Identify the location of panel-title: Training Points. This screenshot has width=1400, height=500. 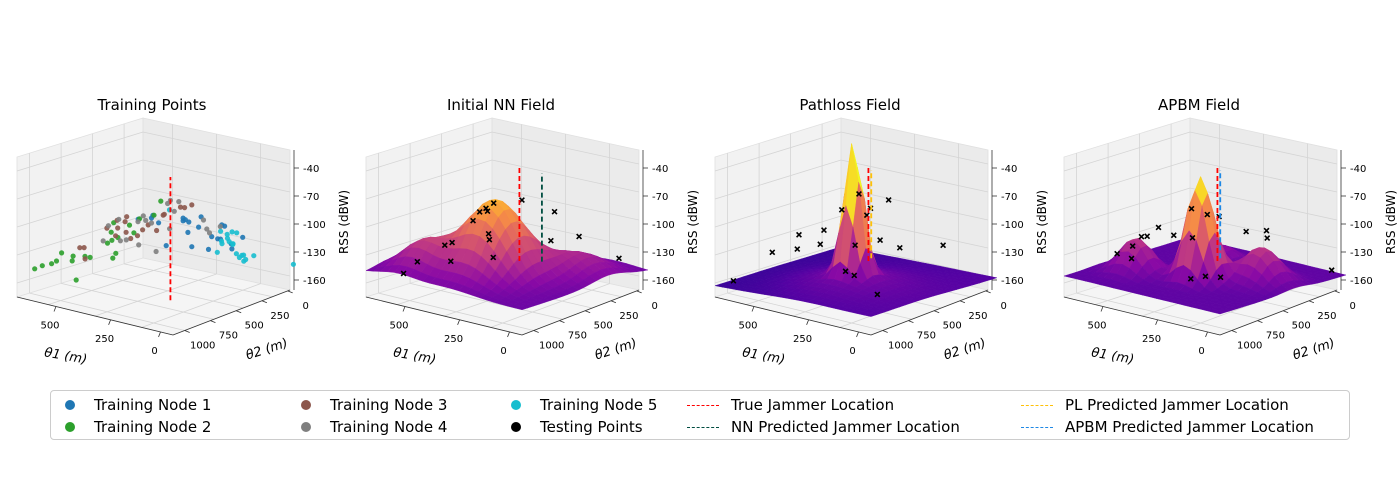
(151, 105).